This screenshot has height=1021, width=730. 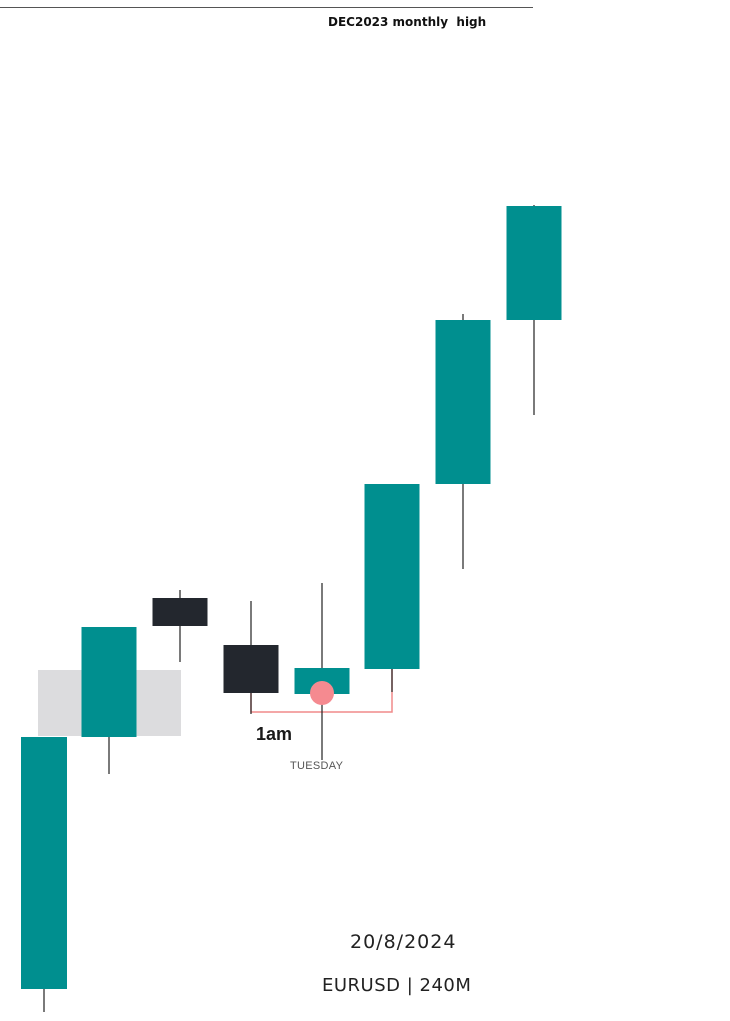 I want to click on chart-date: 20/8/2024, so click(x=403, y=942).